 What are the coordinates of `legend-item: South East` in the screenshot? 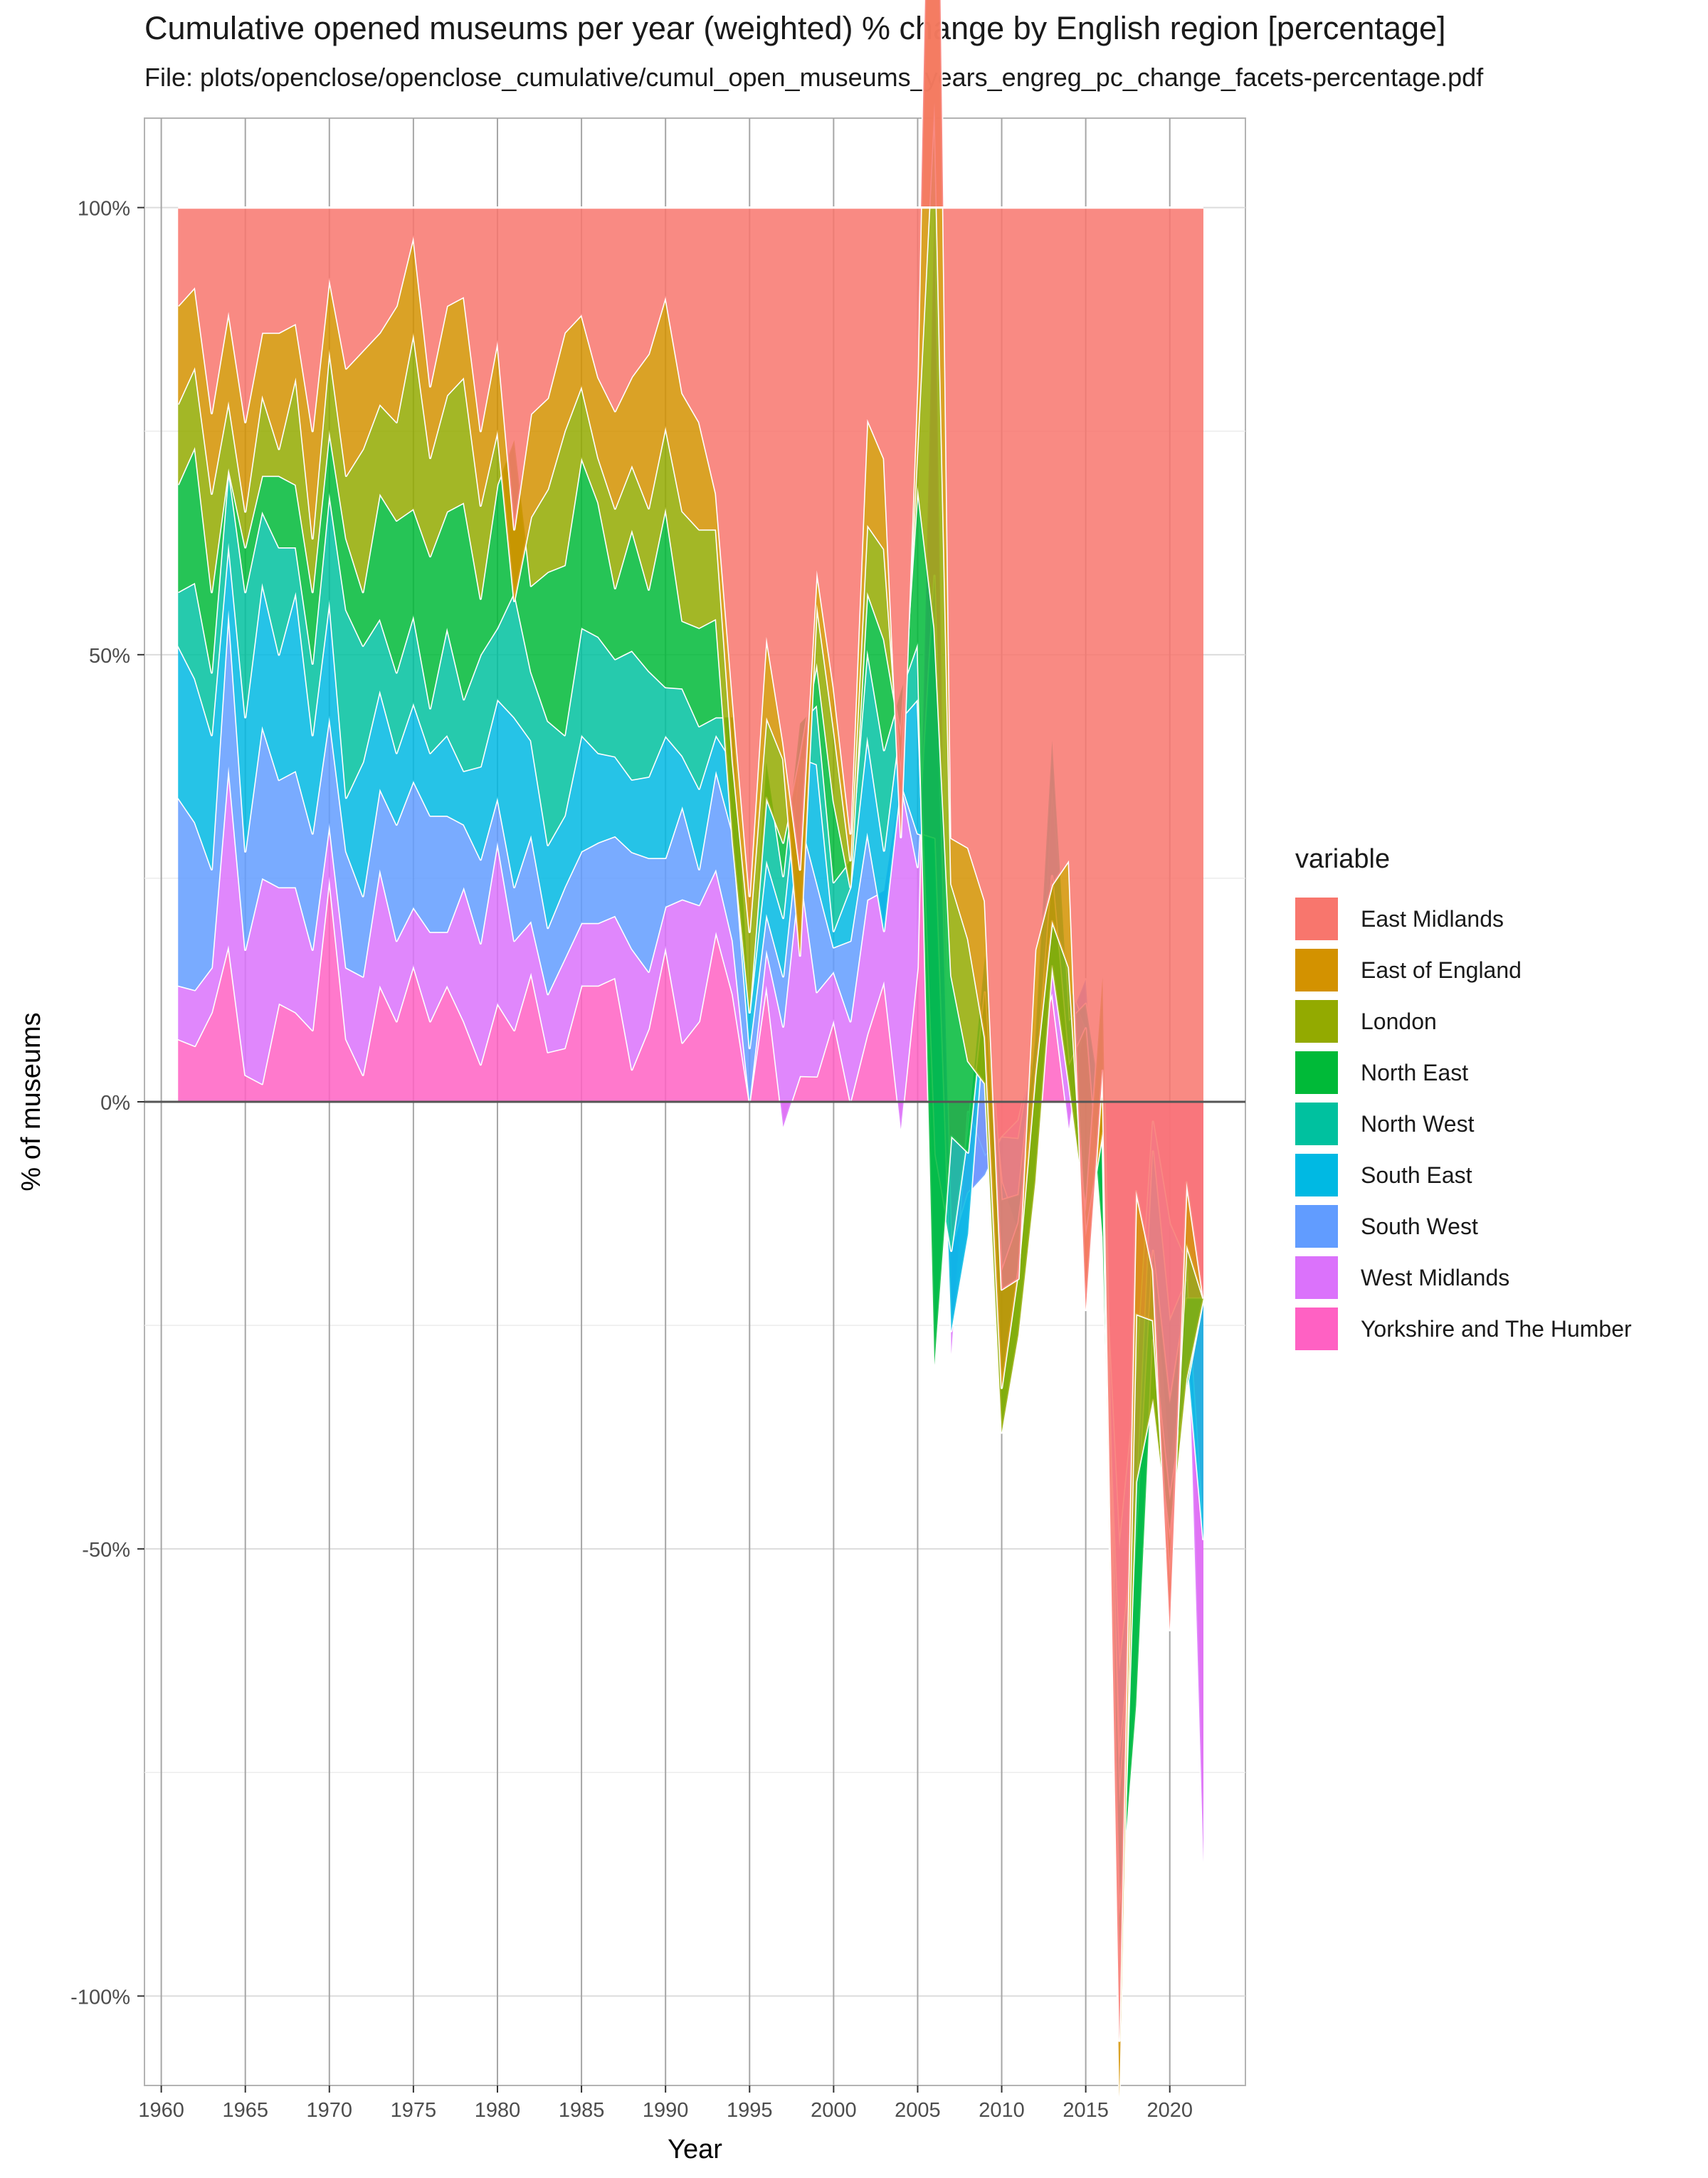 It's located at (1463, 1175).